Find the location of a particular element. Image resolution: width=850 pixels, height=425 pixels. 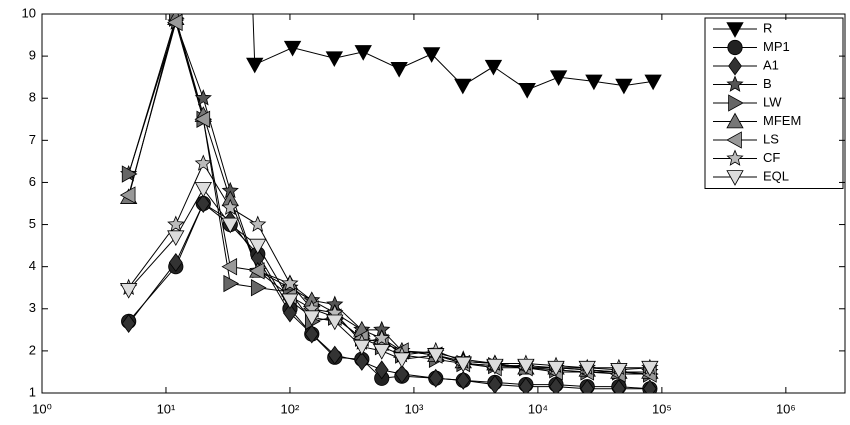

x-tick-label: 10² is located at coordinates (290, 408).